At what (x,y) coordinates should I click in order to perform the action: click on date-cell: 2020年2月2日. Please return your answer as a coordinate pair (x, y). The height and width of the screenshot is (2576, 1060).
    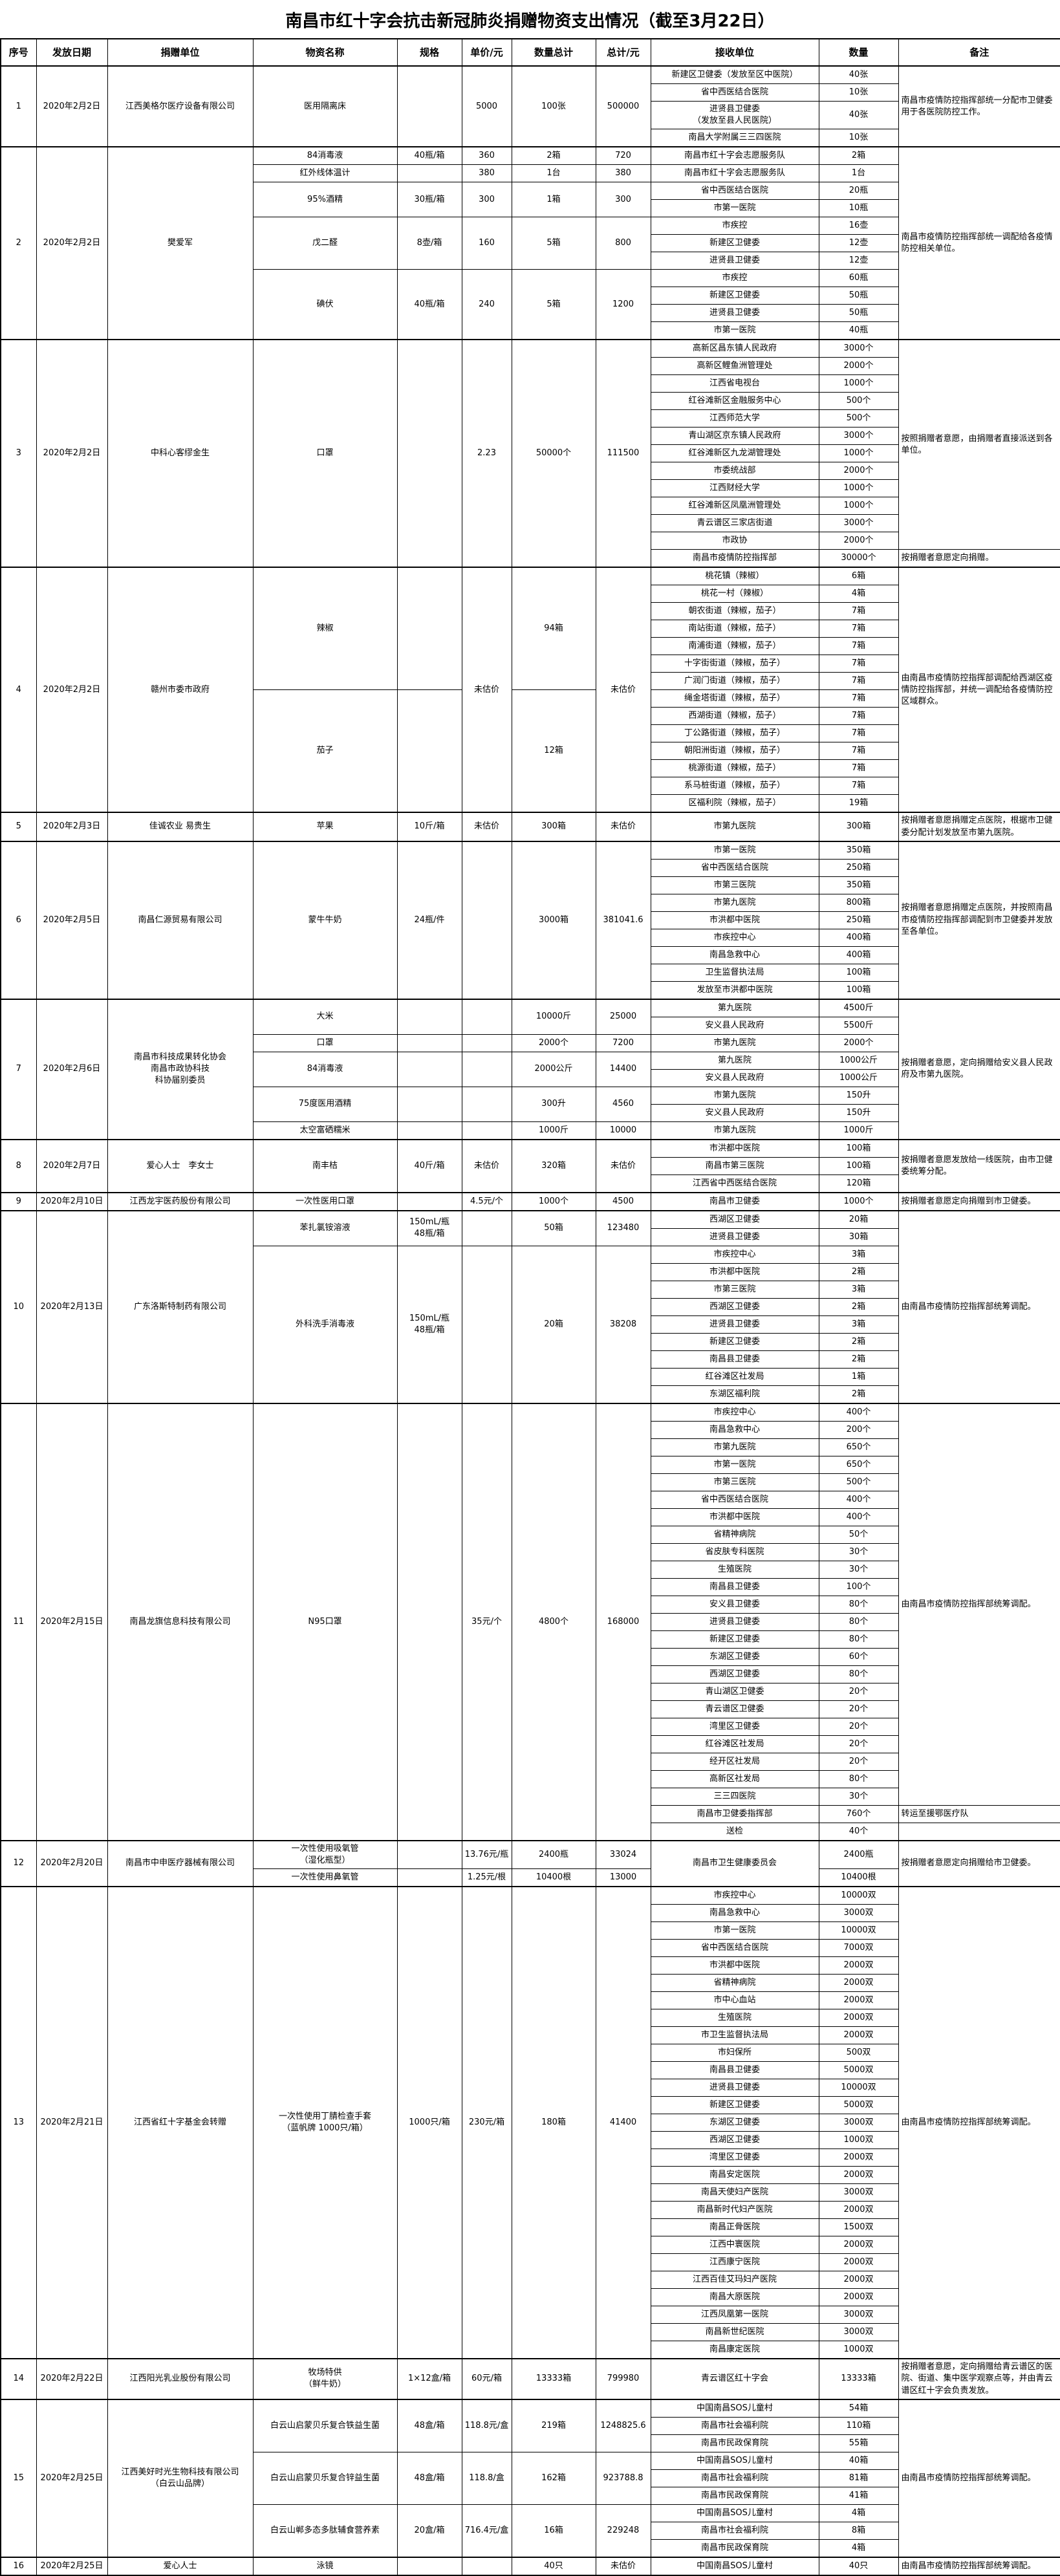
    Looking at the image, I should click on (72, 106).